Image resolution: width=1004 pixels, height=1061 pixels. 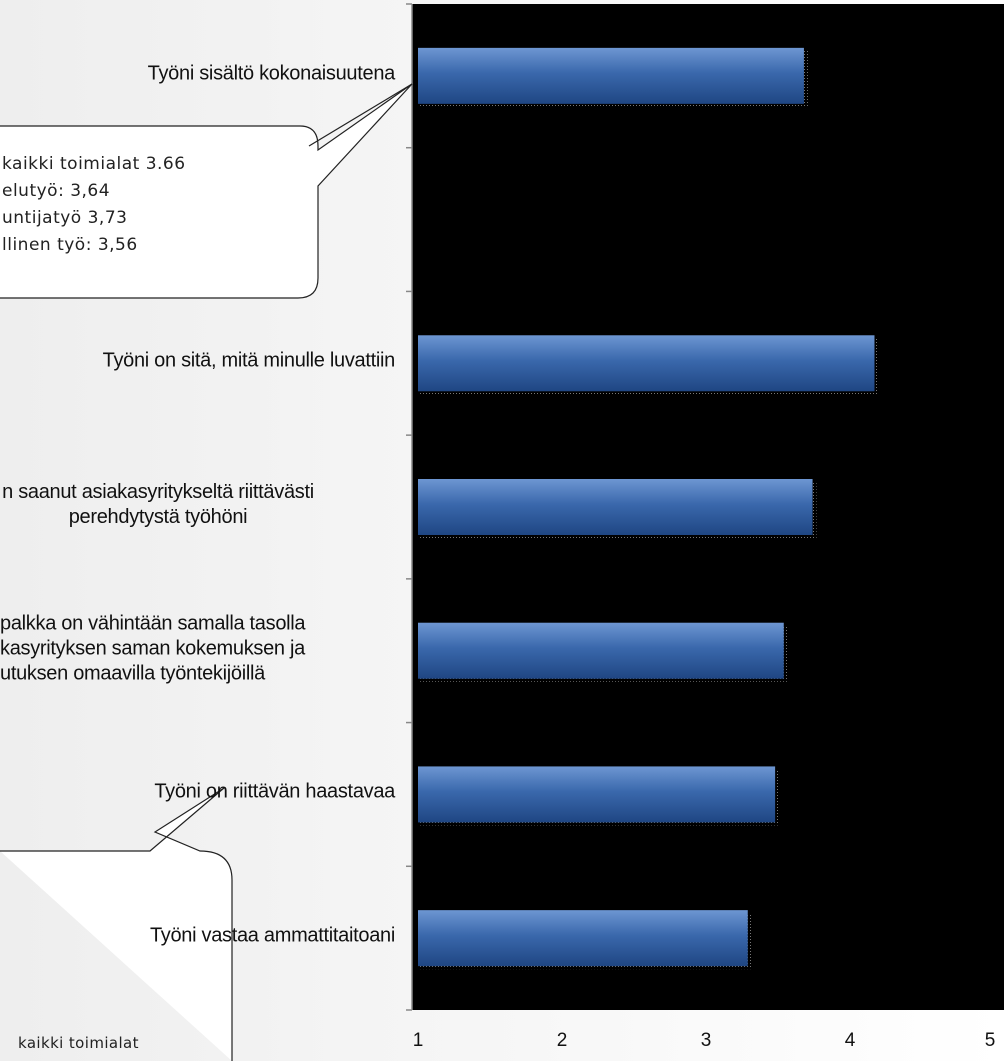 What do you see at coordinates (56, 191) in the screenshot?
I see `callout-1-line: elutyö: 3,64` at bounding box center [56, 191].